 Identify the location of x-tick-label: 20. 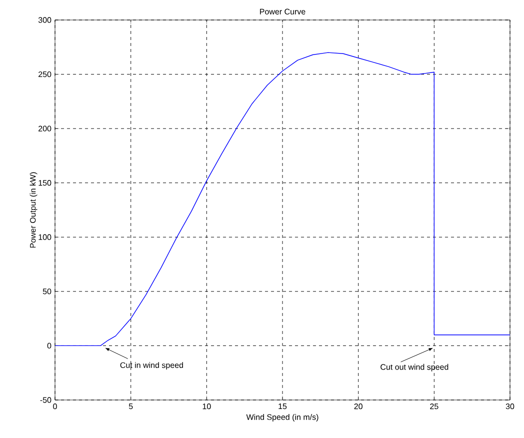
(358, 407).